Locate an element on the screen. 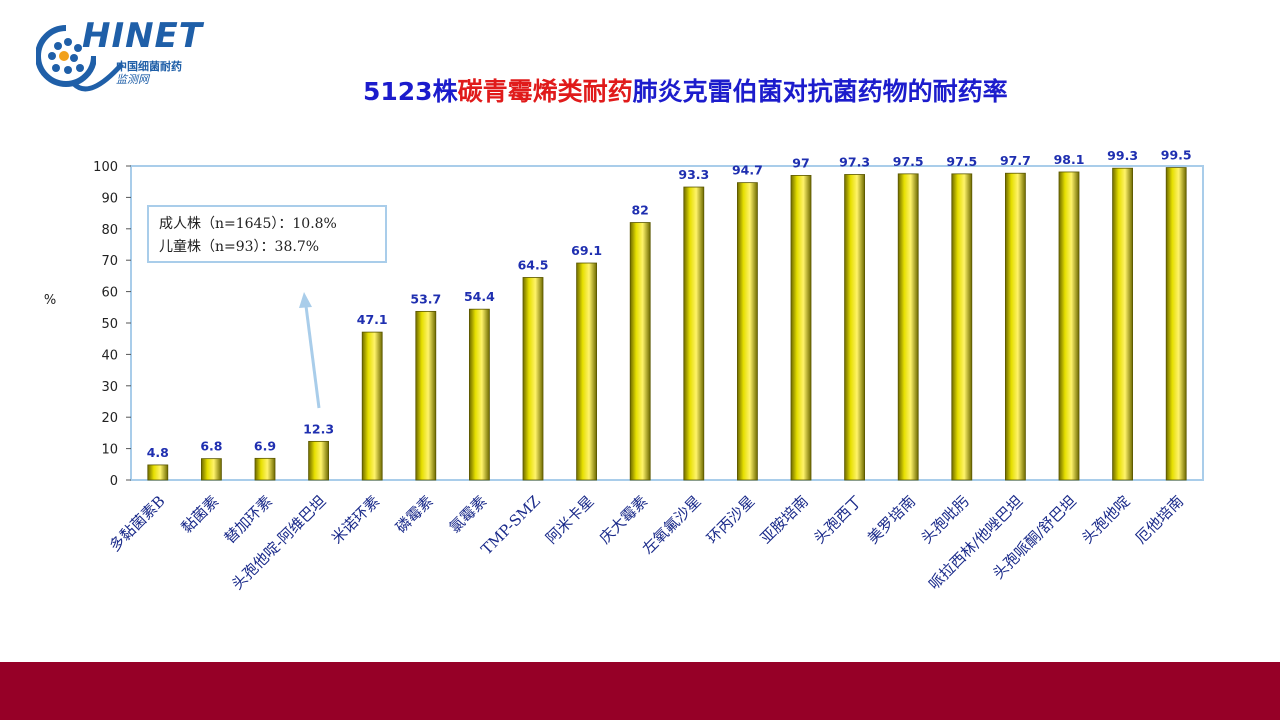  category-label: 亚胺培南 is located at coordinates (784, 519).